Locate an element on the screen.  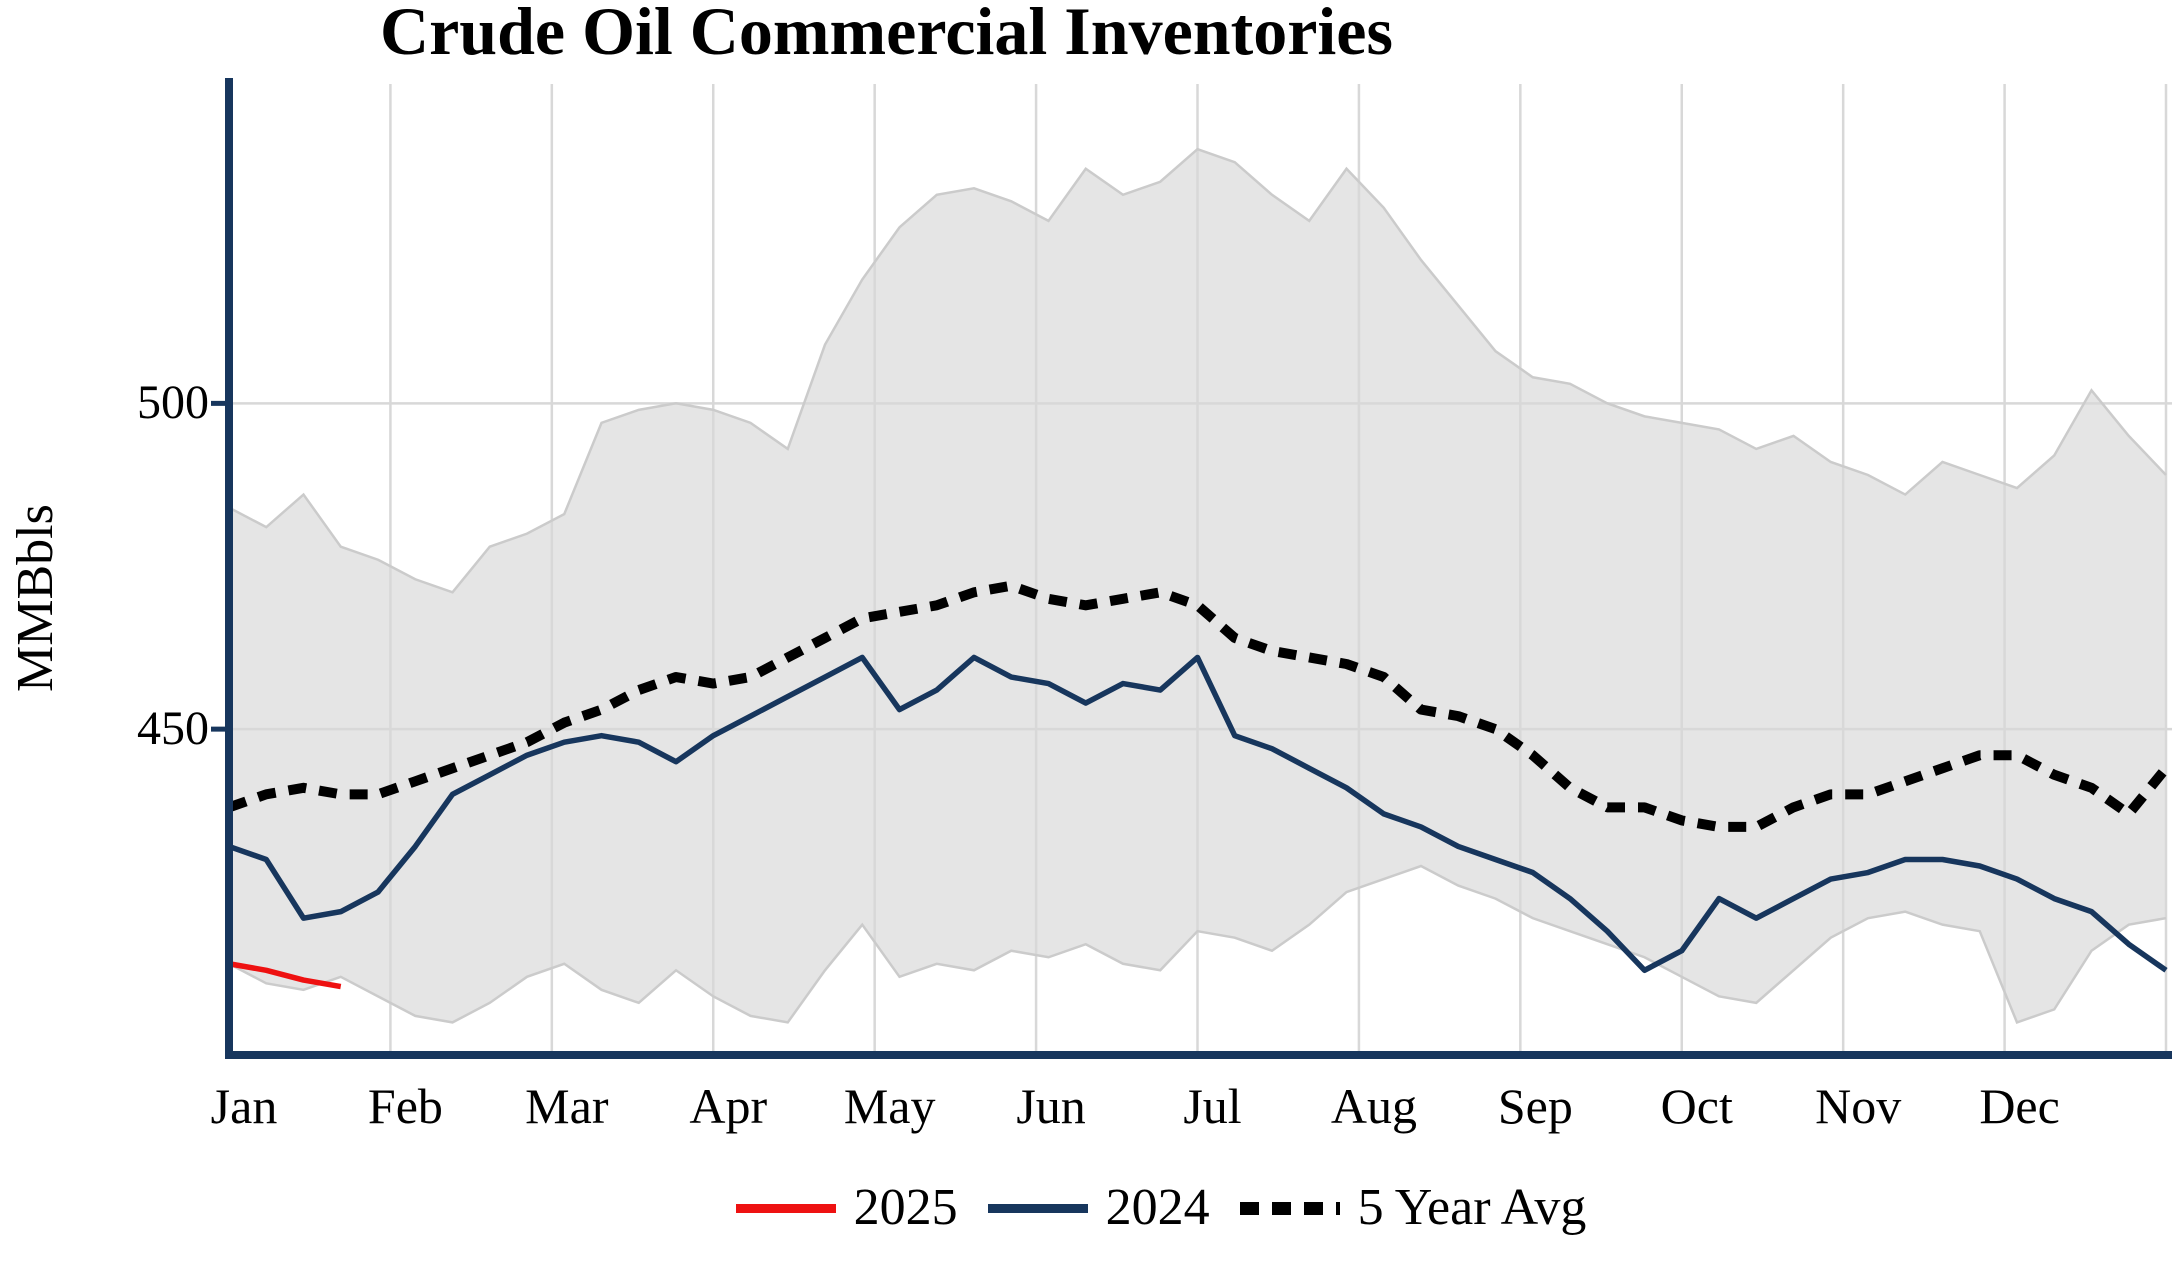
x-axis-label-oct: Oct is located at coordinates (1696, 1106).